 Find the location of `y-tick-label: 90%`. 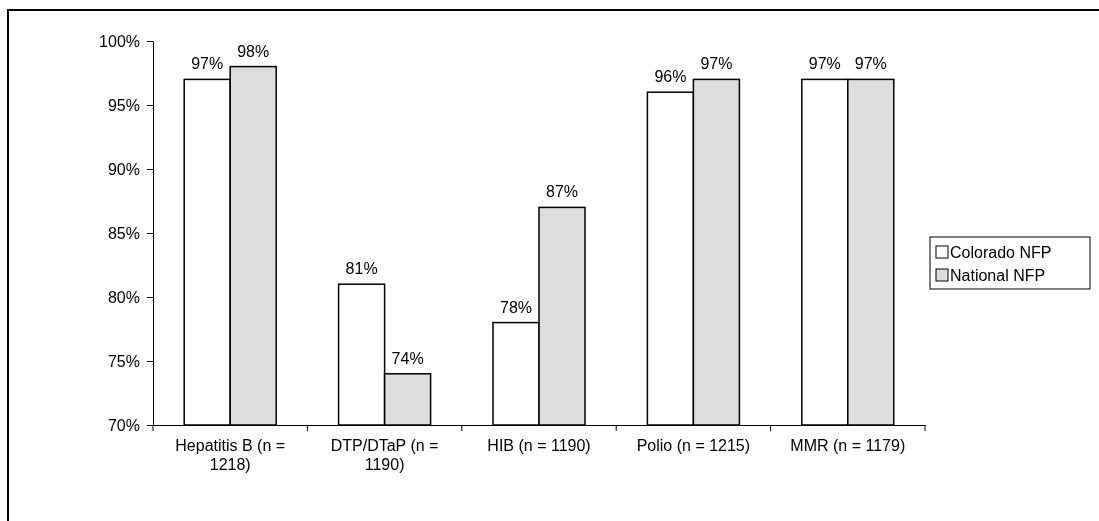

y-tick-label: 90% is located at coordinates (123, 169).